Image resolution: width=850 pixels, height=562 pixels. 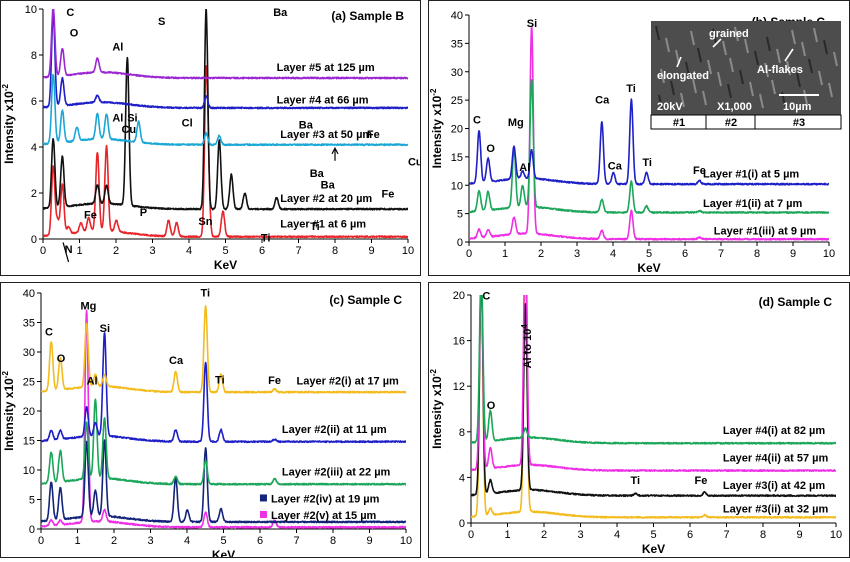 I want to click on chart-title: (d) Sample C, so click(x=796, y=302).